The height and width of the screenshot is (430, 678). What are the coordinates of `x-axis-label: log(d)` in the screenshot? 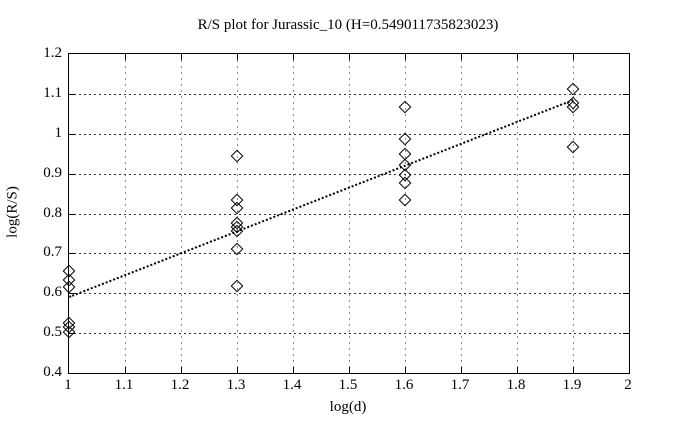 It's located at (348, 407).